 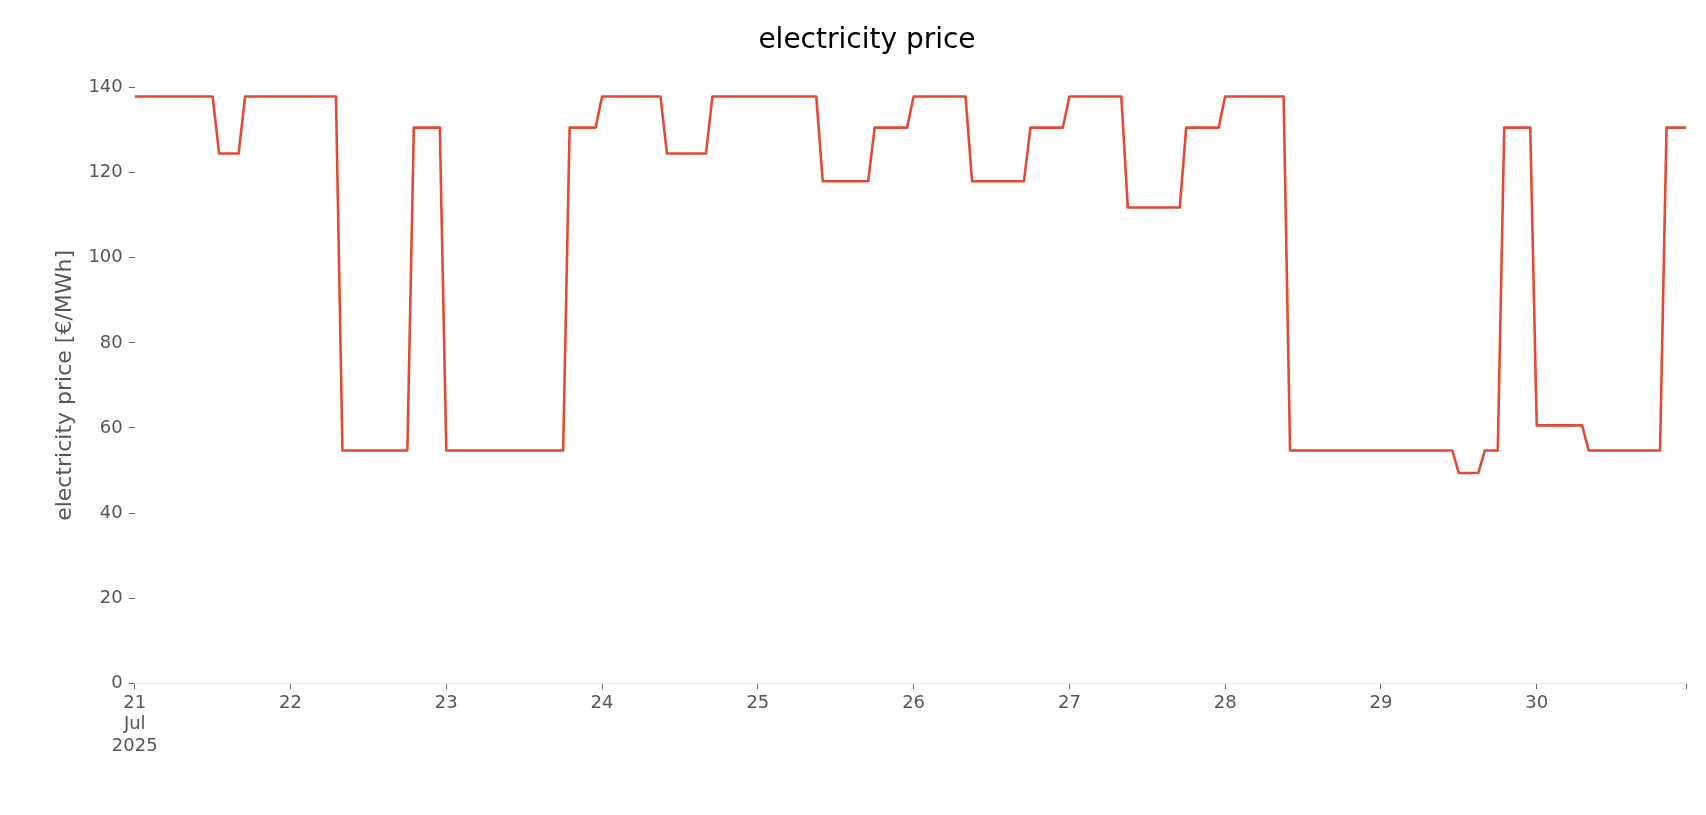 What do you see at coordinates (758, 701) in the screenshot?
I see `x-tick-label: 25` at bounding box center [758, 701].